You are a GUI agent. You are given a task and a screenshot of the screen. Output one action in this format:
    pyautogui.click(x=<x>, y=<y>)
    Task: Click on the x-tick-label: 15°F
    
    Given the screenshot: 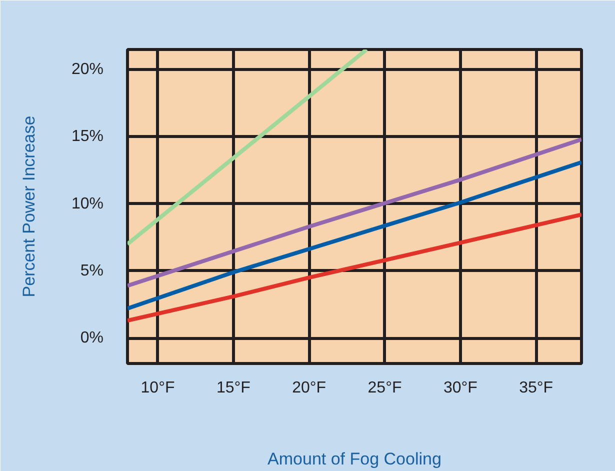 What is the action you would take?
    pyautogui.click(x=233, y=388)
    